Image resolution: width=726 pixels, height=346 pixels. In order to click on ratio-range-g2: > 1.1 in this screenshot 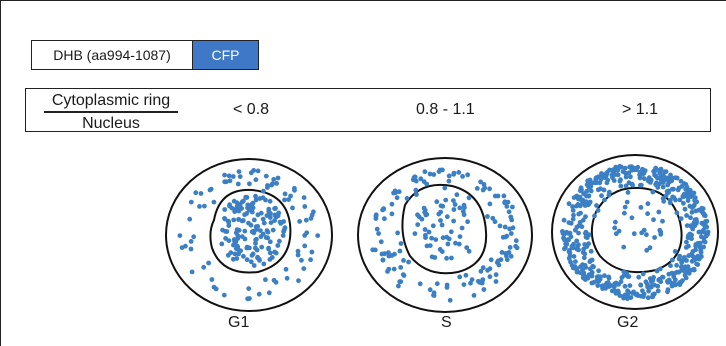, I will do `click(640, 109)`.